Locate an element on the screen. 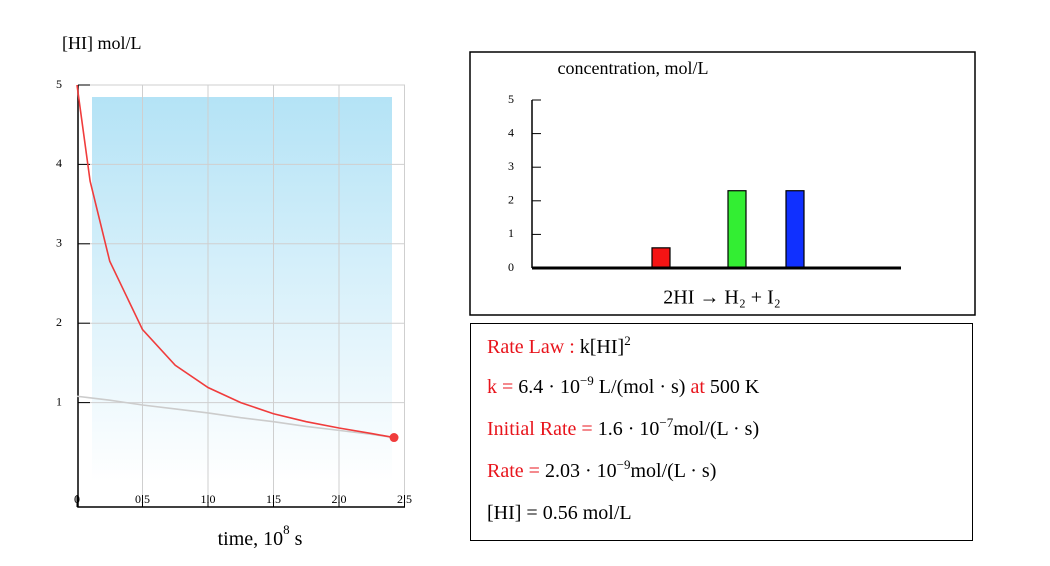 This screenshot has width=1050, height=566. y-tick-label: 0 is located at coordinates (511, 267).